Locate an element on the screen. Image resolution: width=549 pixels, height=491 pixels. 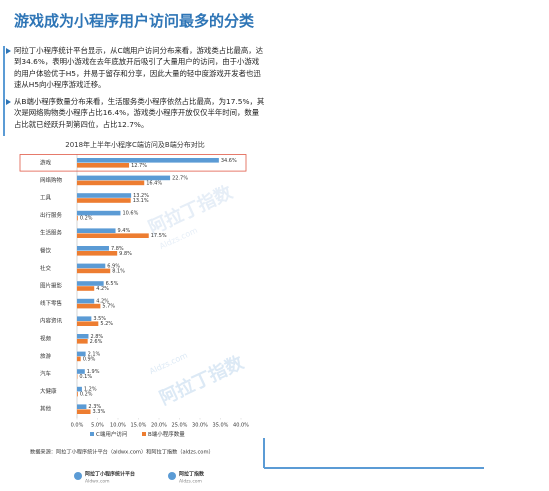
highlight-box is located at coordinates (133, 163).